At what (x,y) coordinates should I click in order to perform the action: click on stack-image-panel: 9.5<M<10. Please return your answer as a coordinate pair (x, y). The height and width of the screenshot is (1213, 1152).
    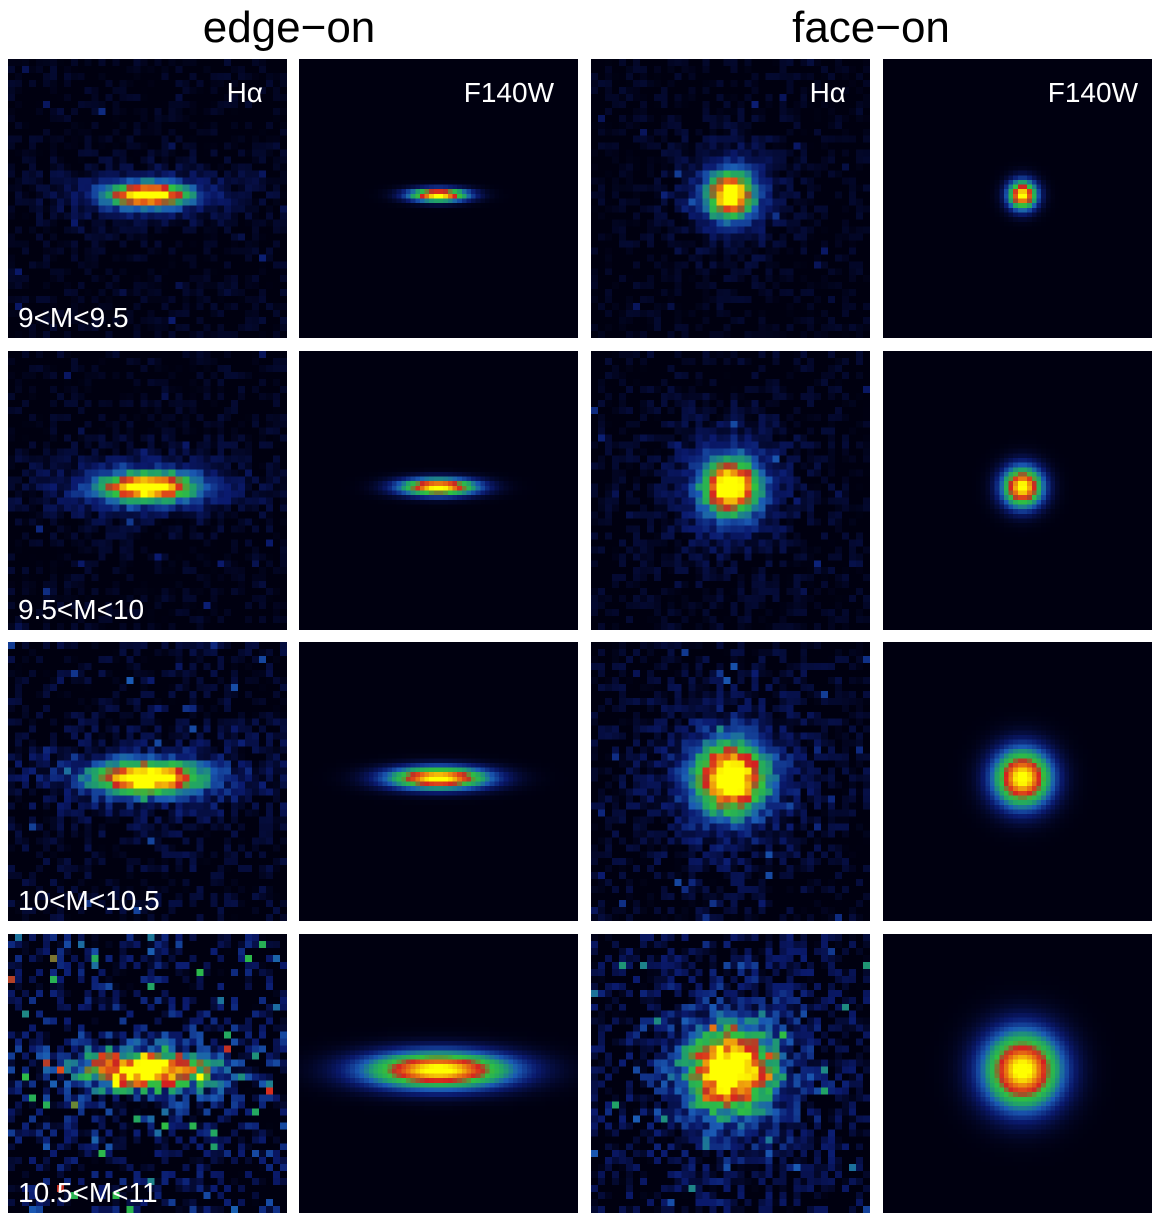
    Looking at the image, I should click on (147, 490).